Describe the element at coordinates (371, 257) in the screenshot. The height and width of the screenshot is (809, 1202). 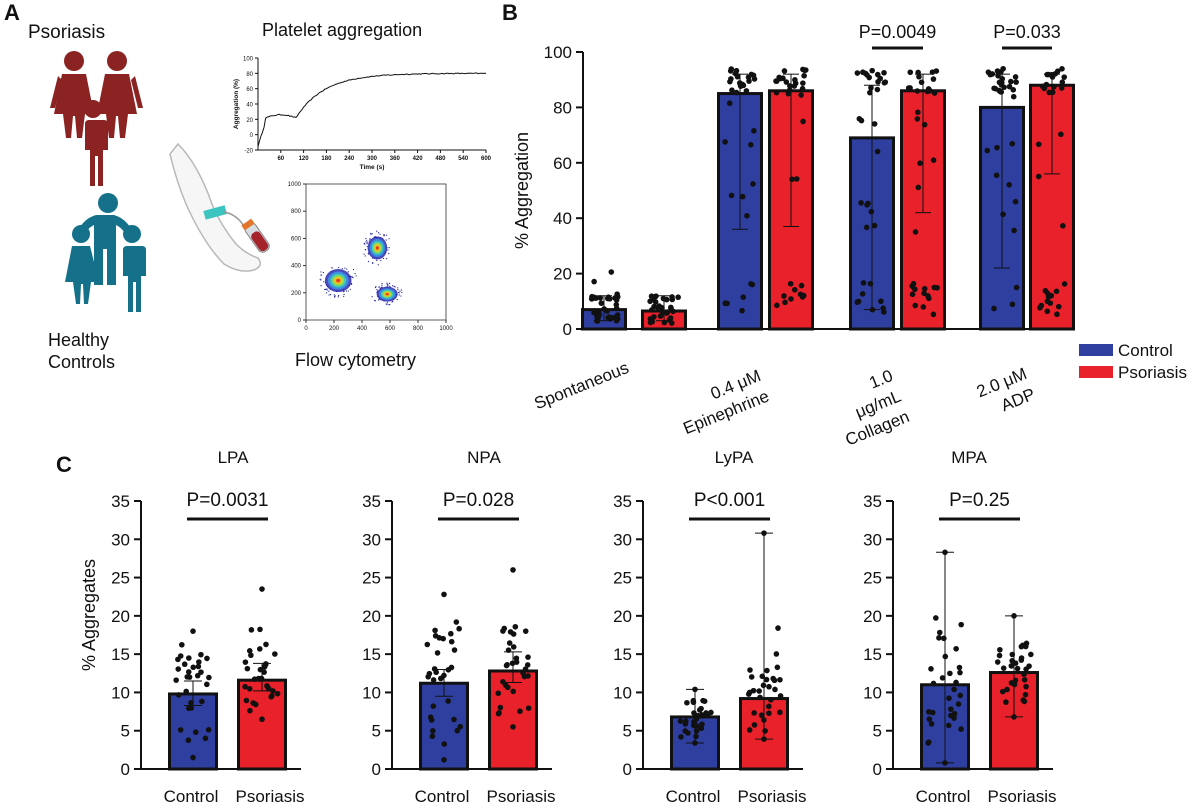
I see `flow-cytometry-plot: 0 200 400 600 800 1000 0 200 400 600 800 1000` at that location.